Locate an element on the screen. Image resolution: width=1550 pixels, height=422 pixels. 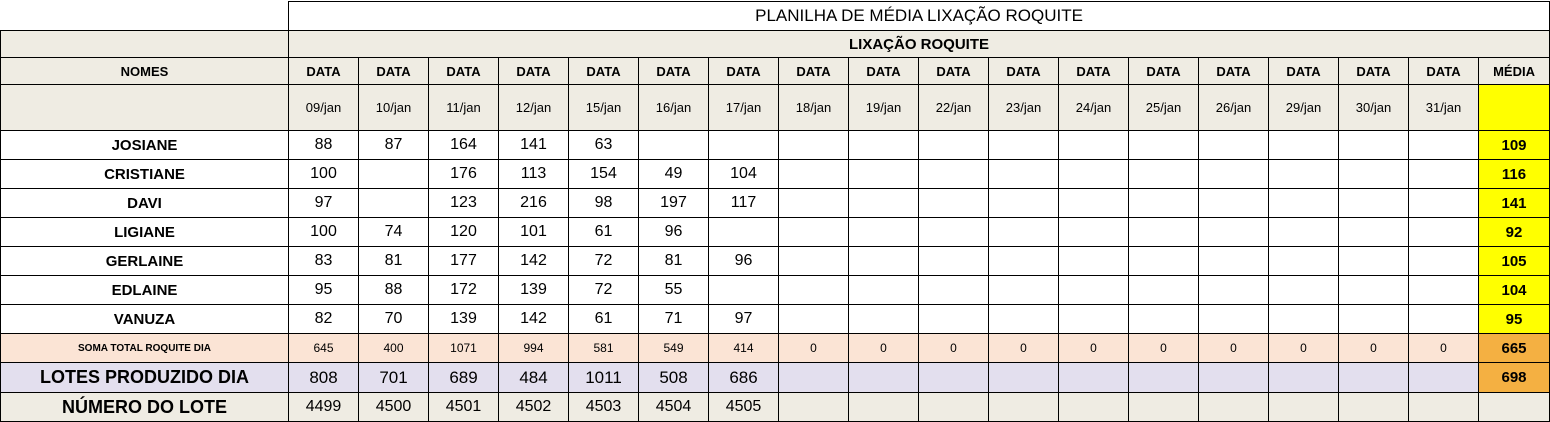
value-cell: 117 is located at coordinates (743, 203).